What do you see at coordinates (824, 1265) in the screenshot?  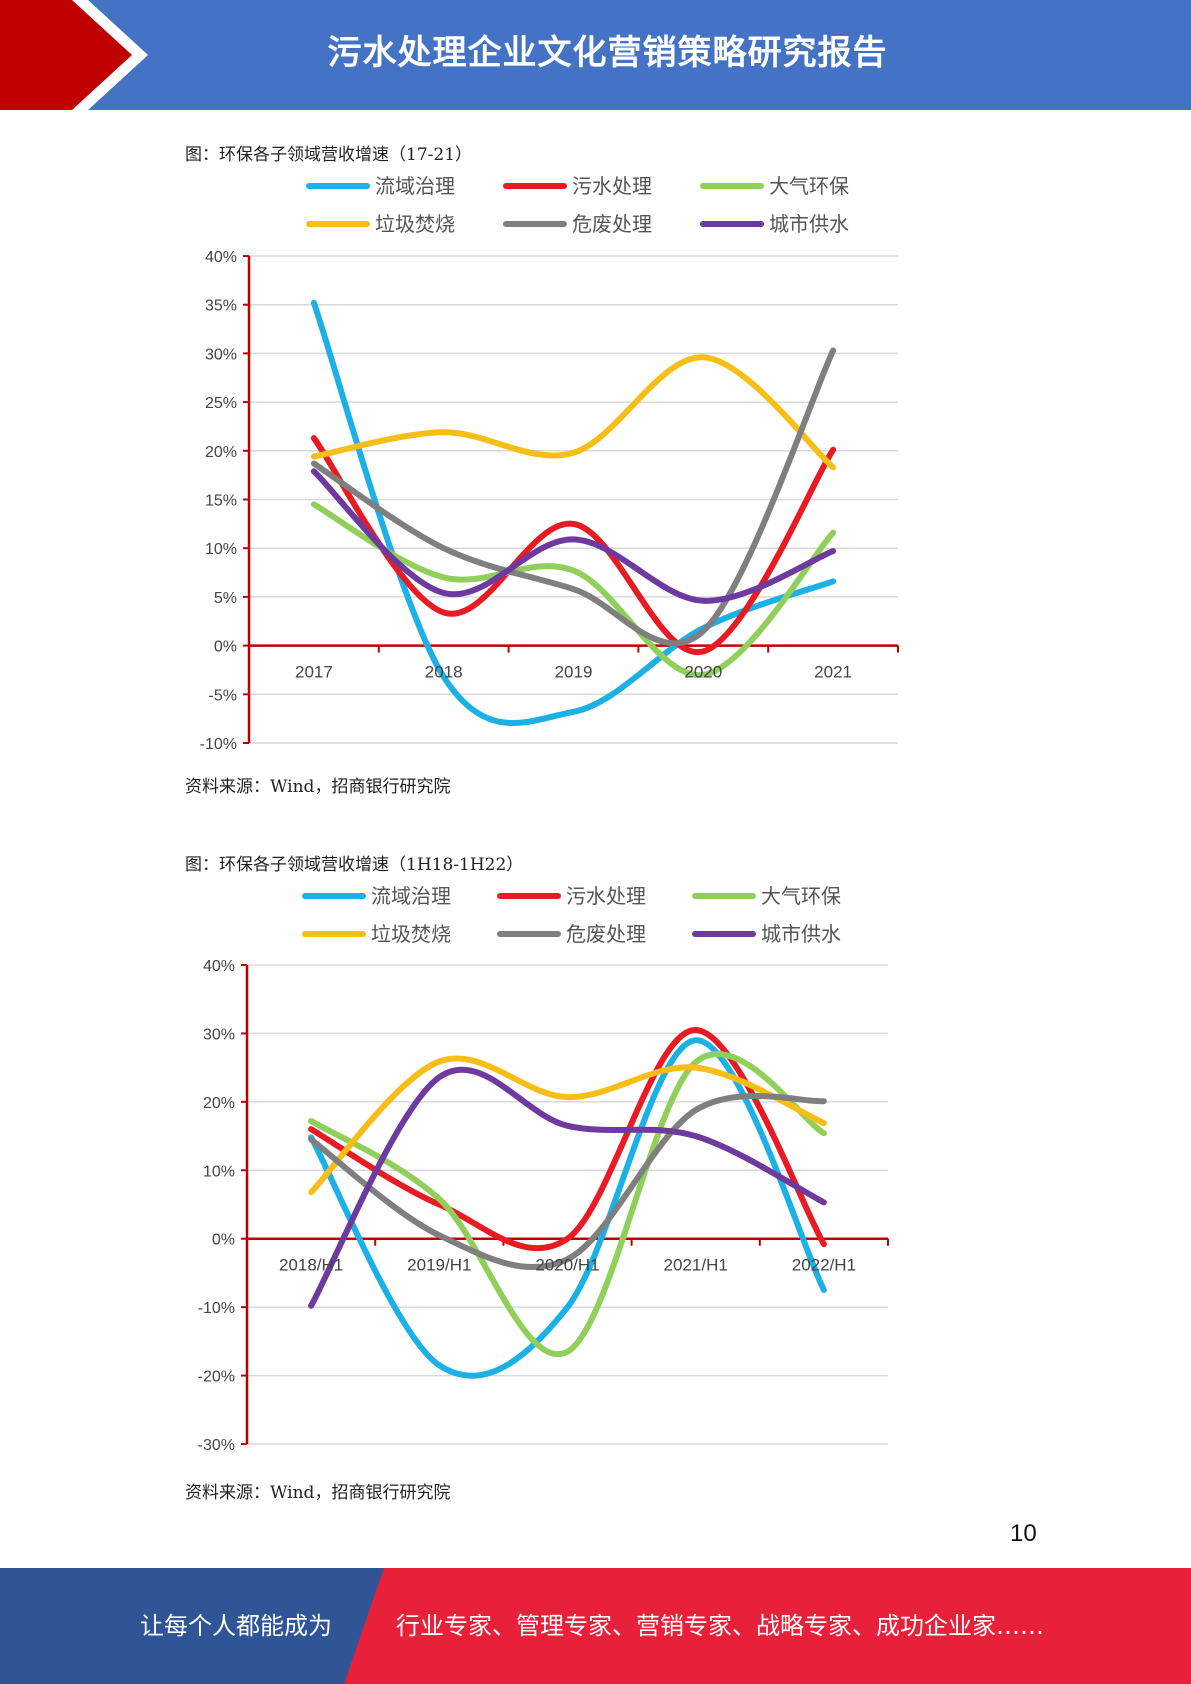 I see `x-tick-label: 2022/H1` at bounding box center [824, 1265].